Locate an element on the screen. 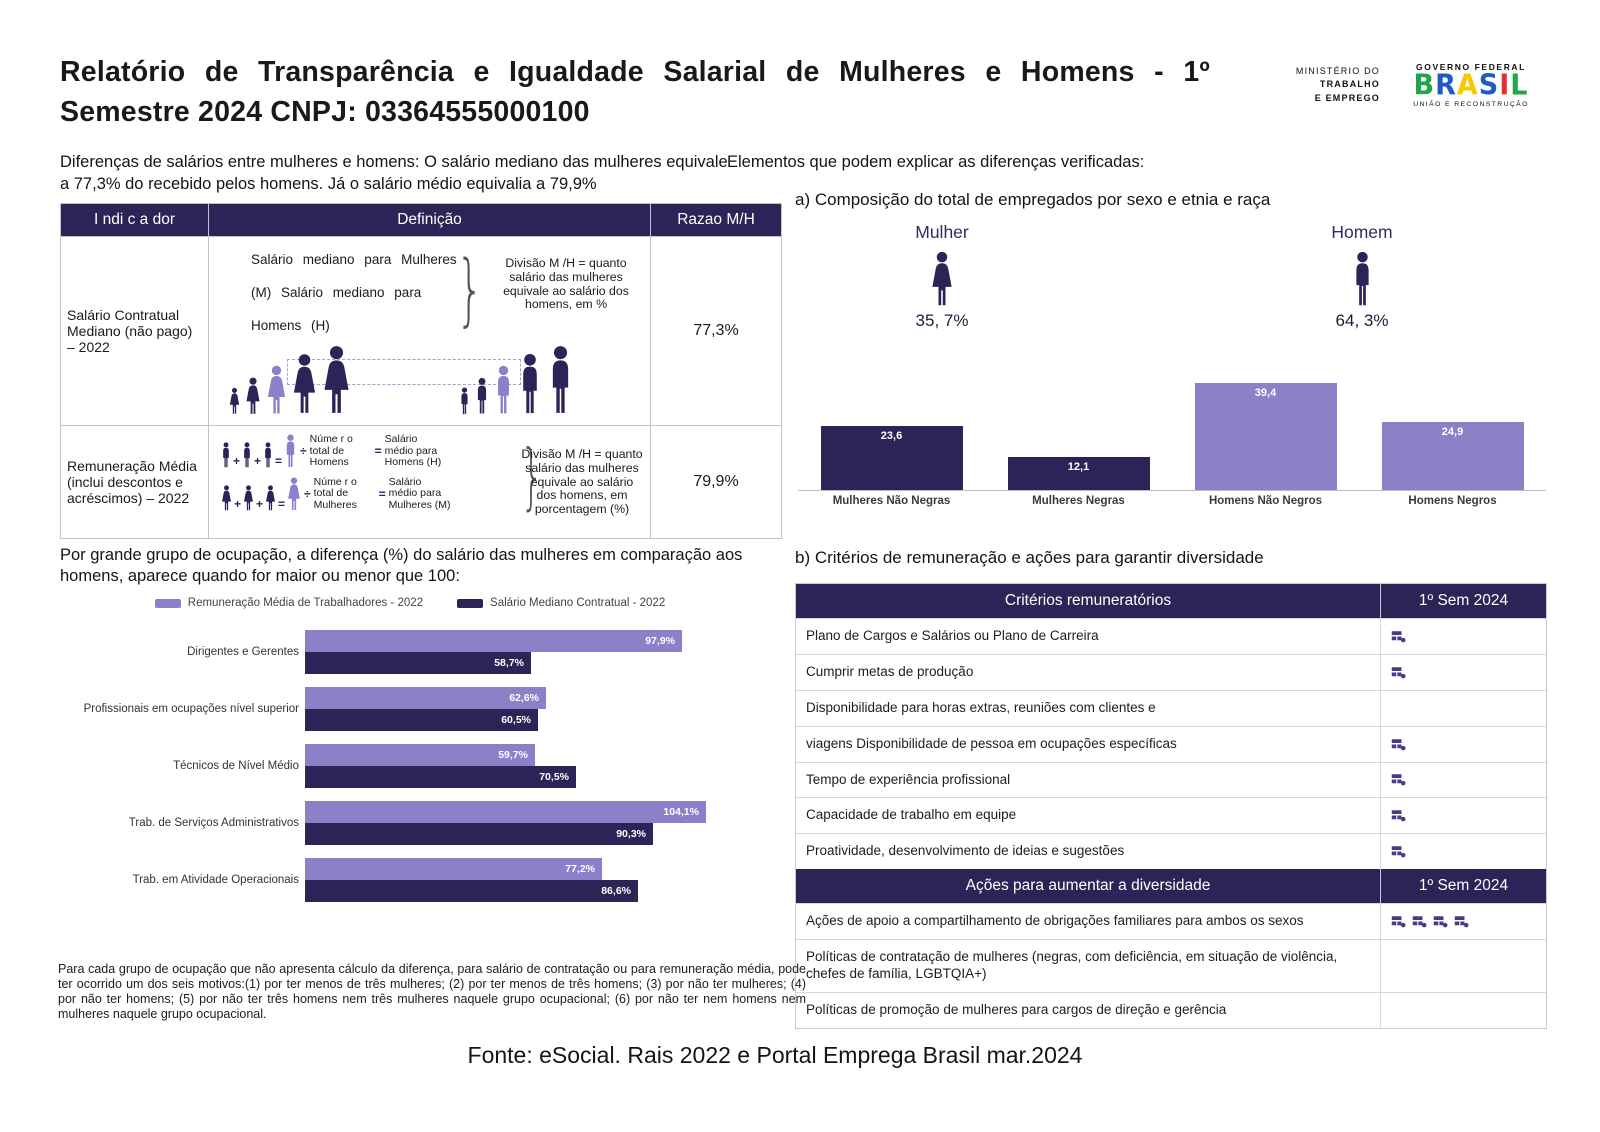 The width and height of the screenshot is (1600, 1132). women-pictogram-group is located at coordinates (290, 380).